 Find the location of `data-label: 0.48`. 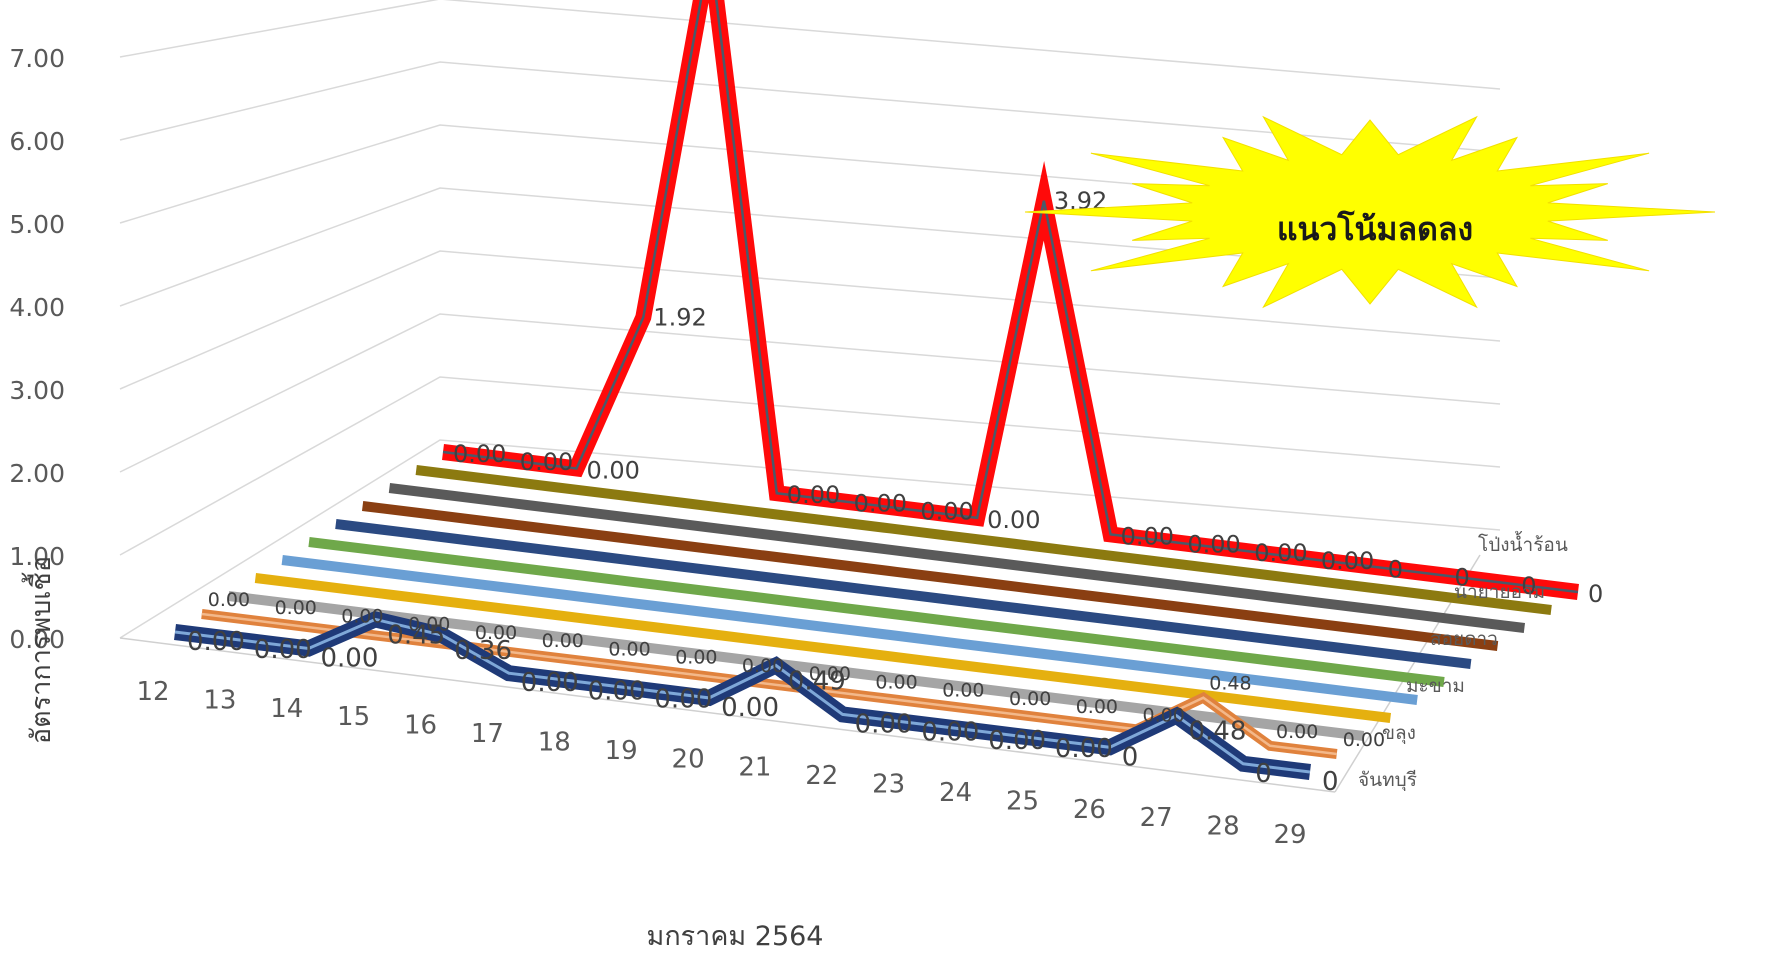

data-label: 0.48 is located at coordinates (1230, 684).